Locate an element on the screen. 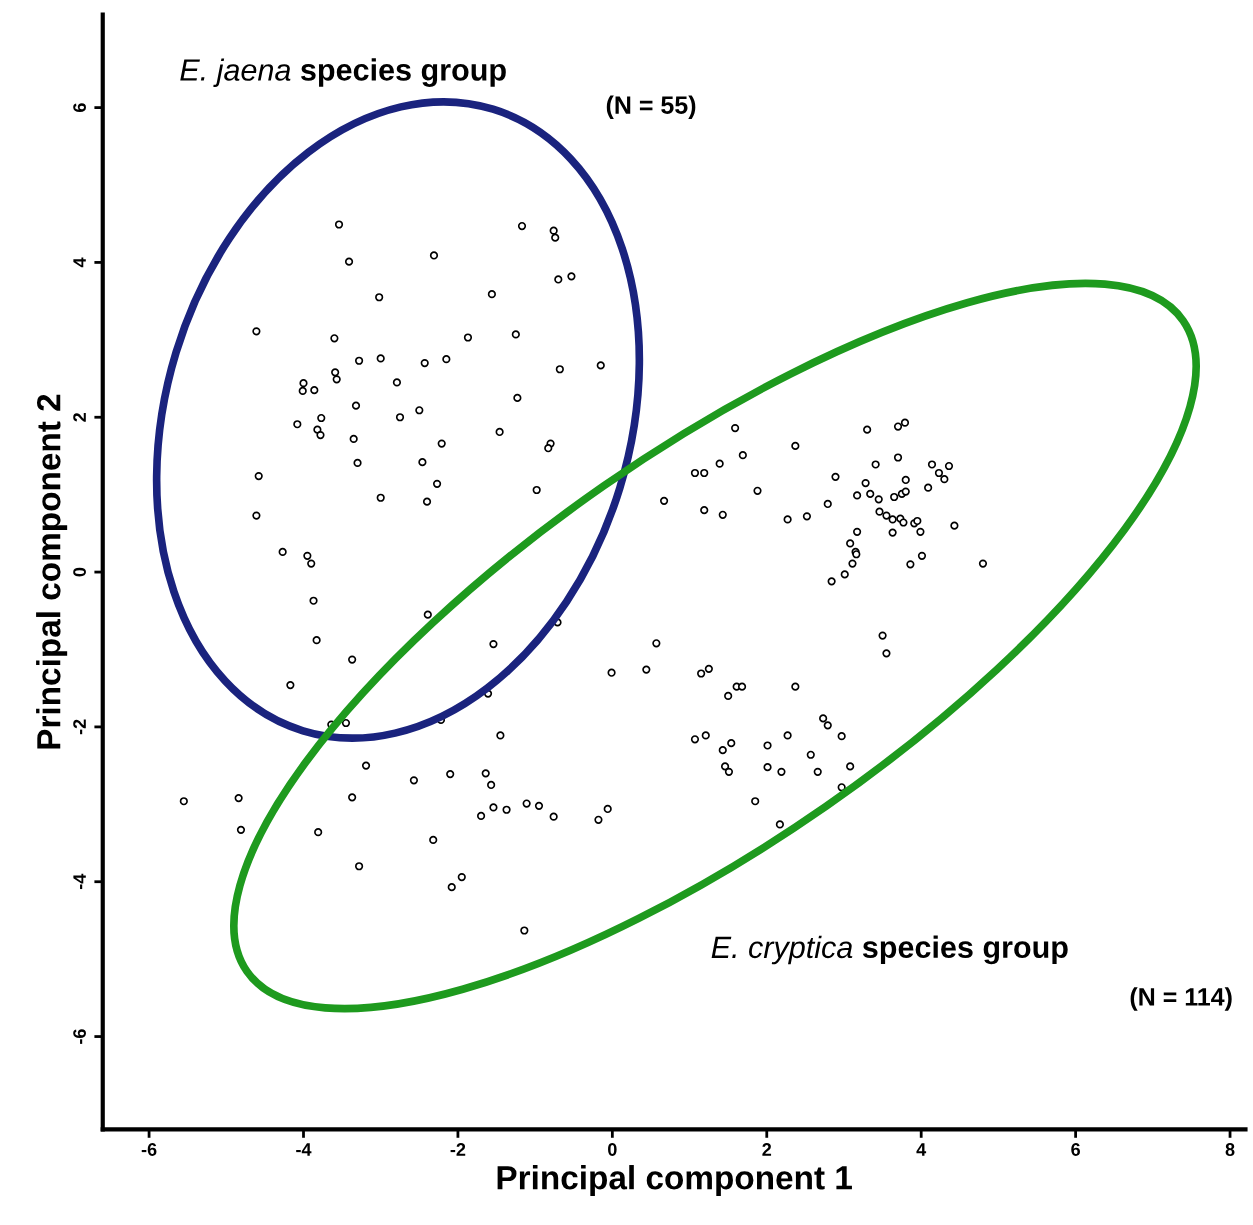  annotation: E. cryptica species group is located at coordinates (889, 950).